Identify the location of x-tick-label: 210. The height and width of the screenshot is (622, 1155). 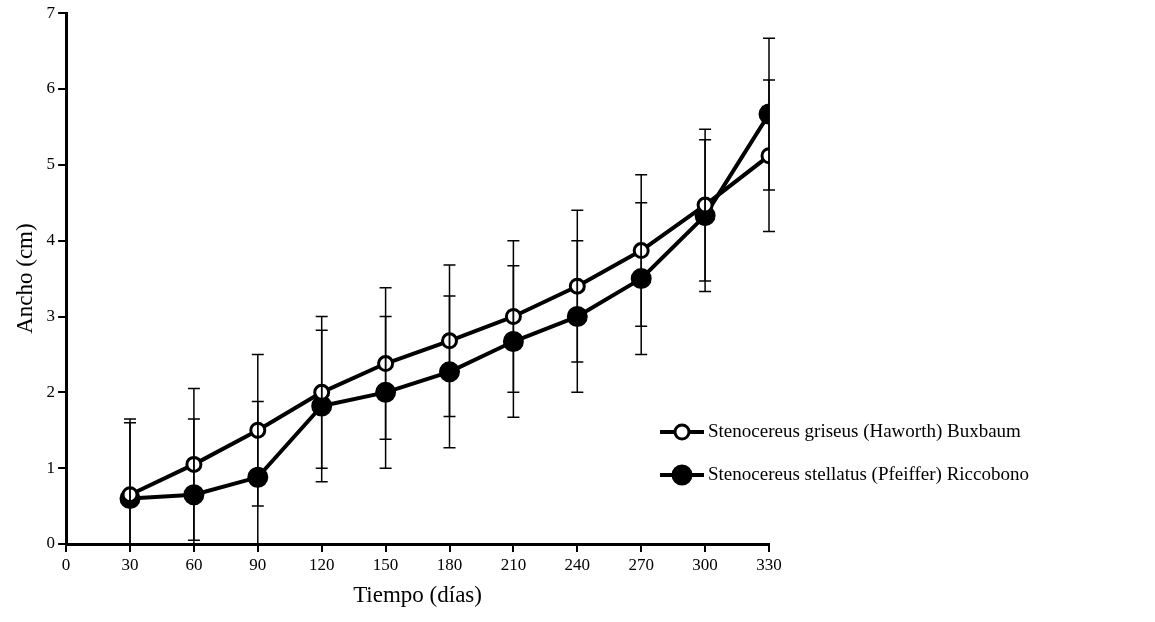
(513, 564).